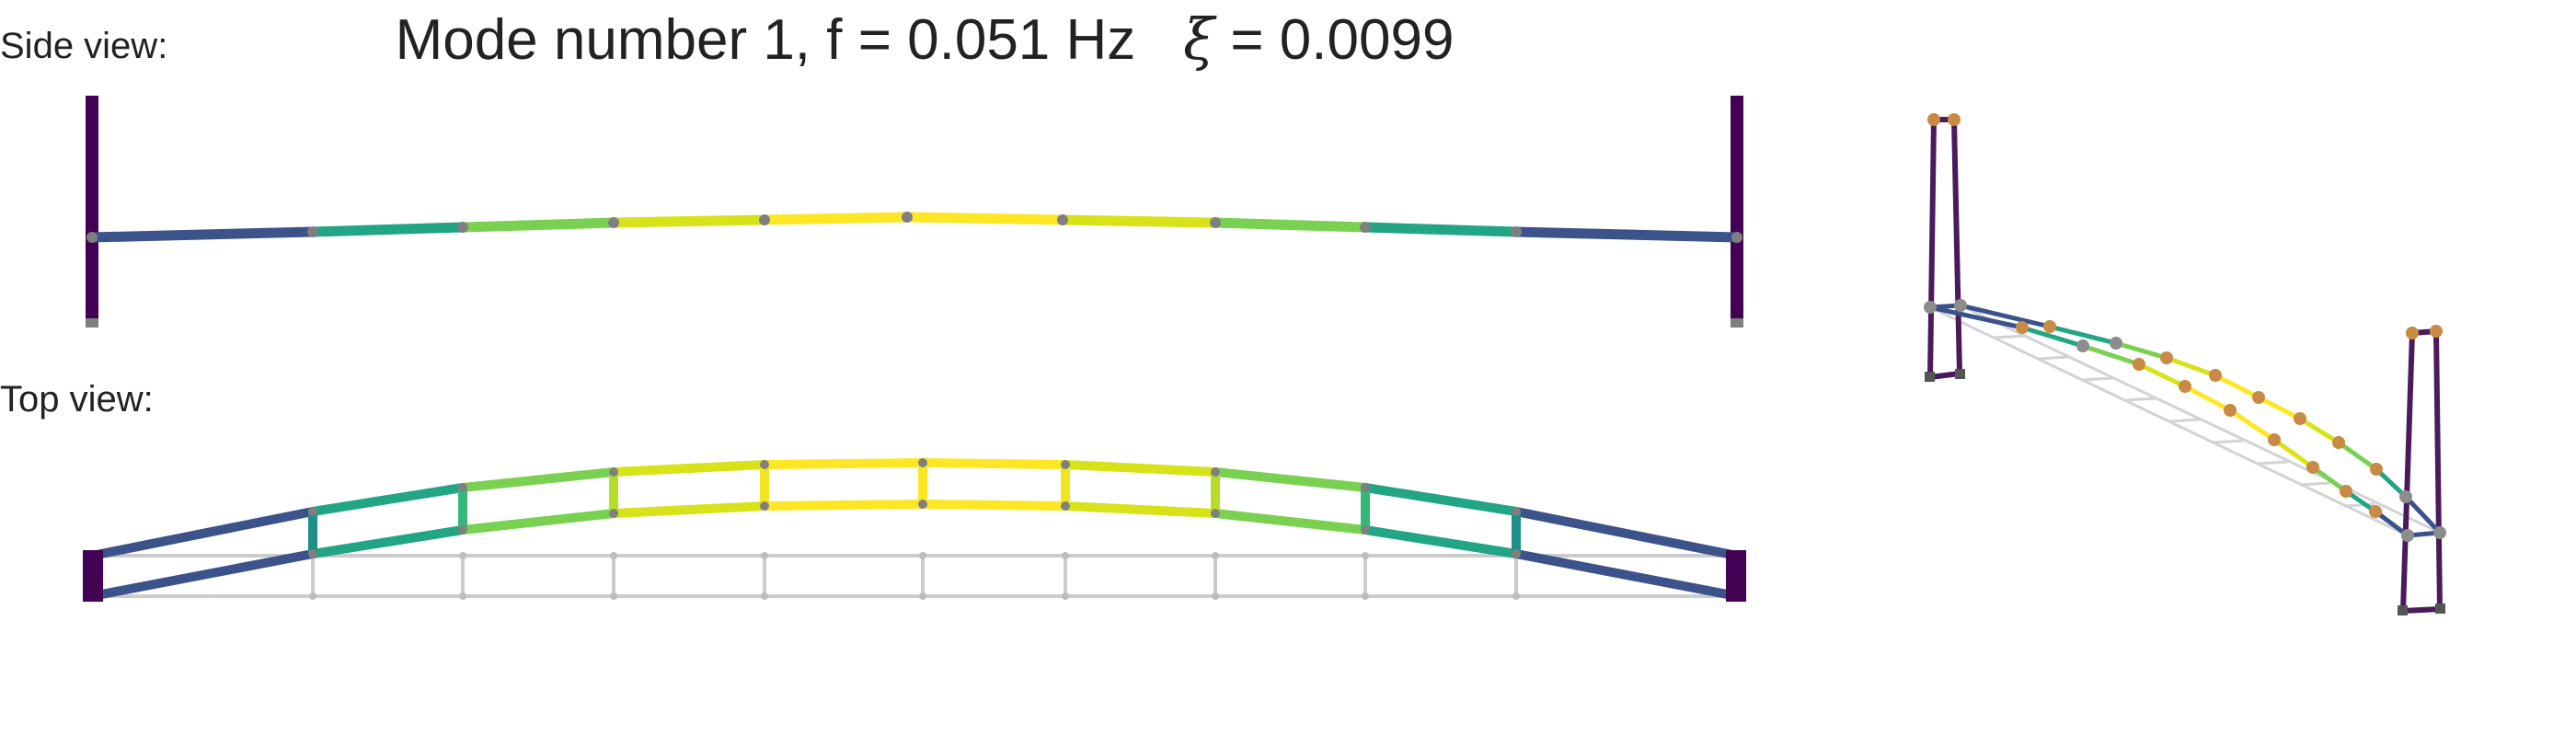 The width and height of the screenshot is (2576, 736). I want to click on iso-undeformed-chord, so click(2200, 419).